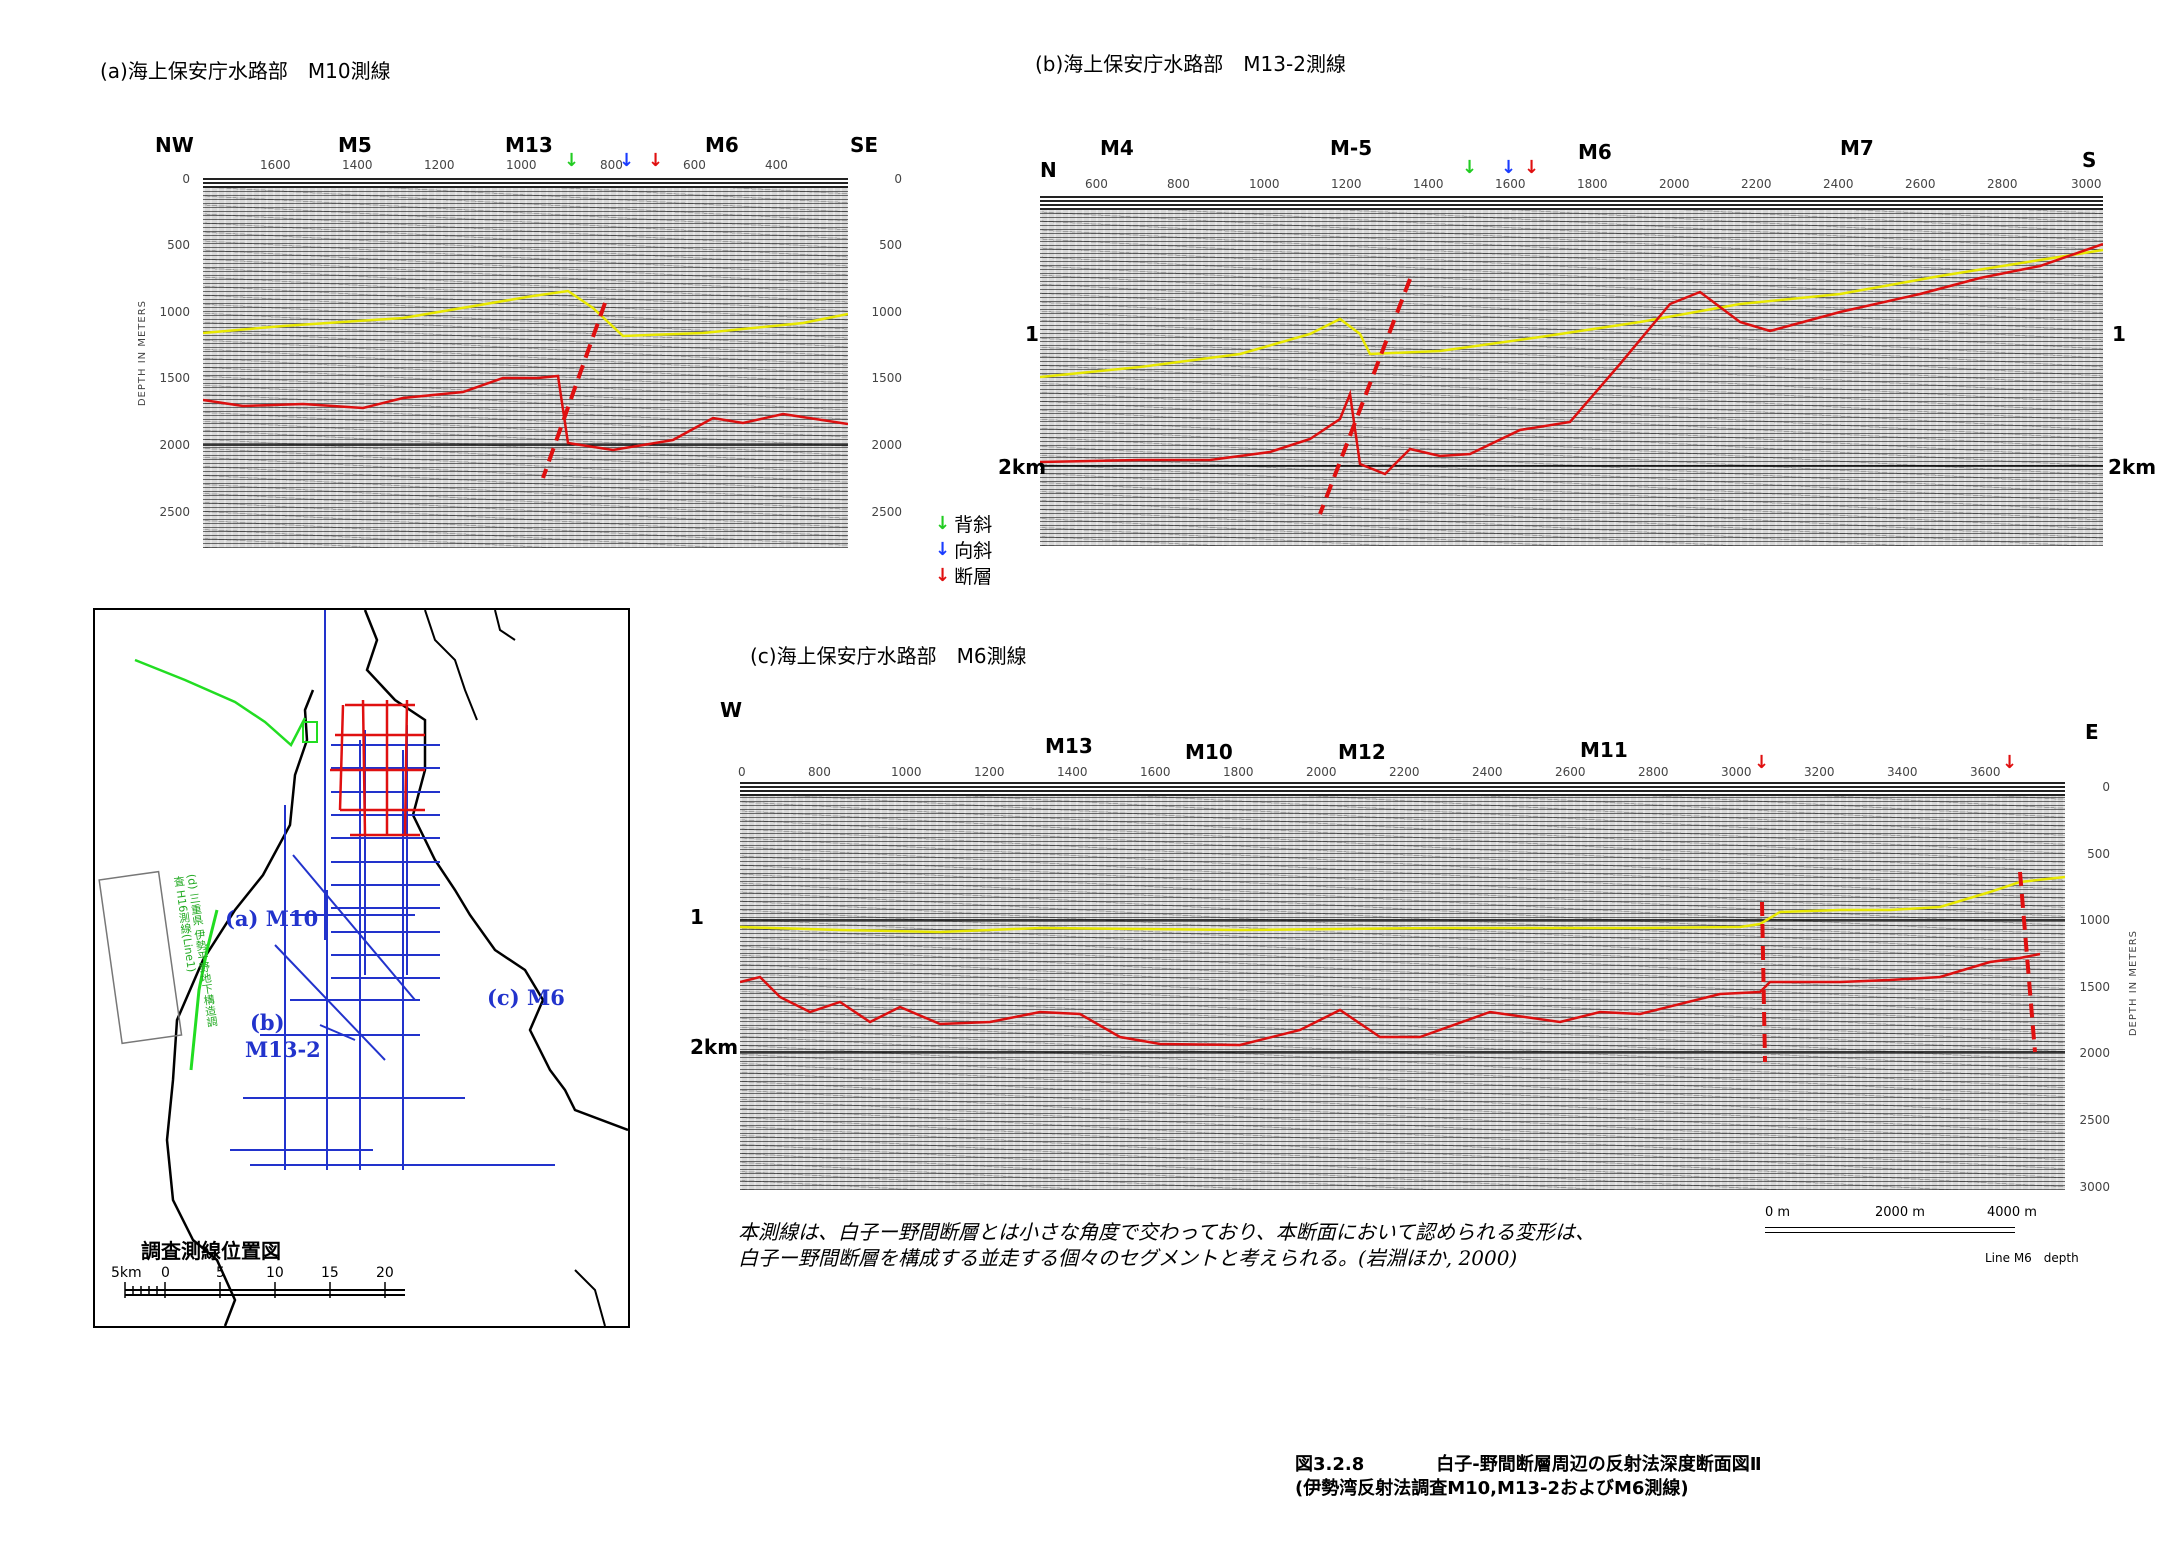  What do you see at coordinates (1351, 148) in the screenshot?
I see `panel-b-marker-m5: M-5` at bounding box center [1351, 148].